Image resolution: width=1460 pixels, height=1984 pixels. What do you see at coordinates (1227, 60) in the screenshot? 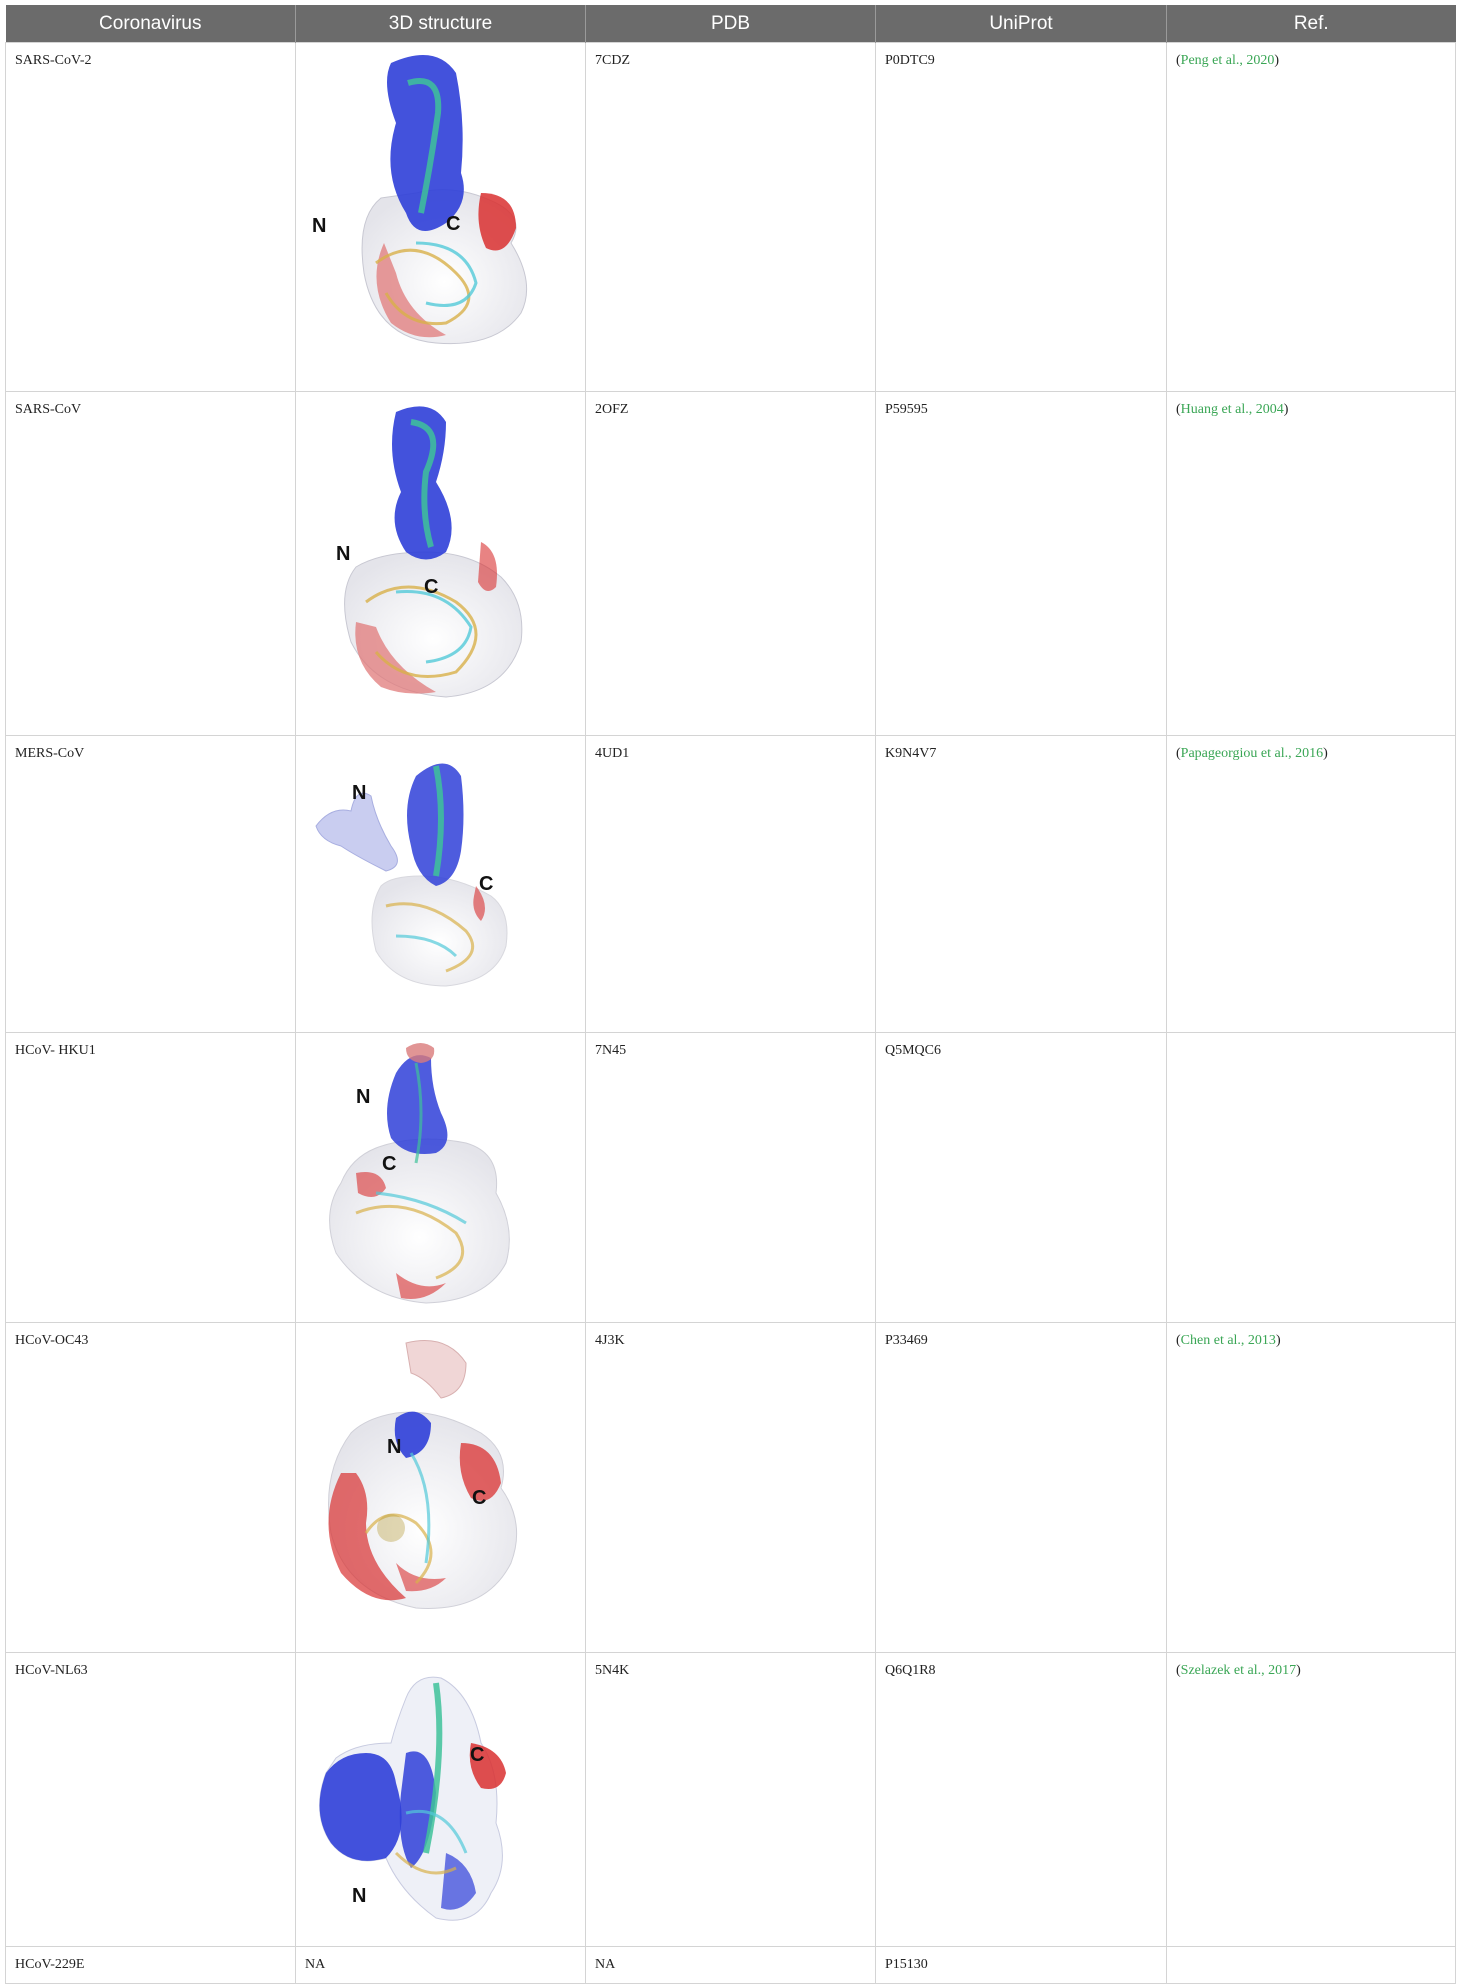
I see `reference-link: Peng et al., 2020` at bounding box center [1227, 60].